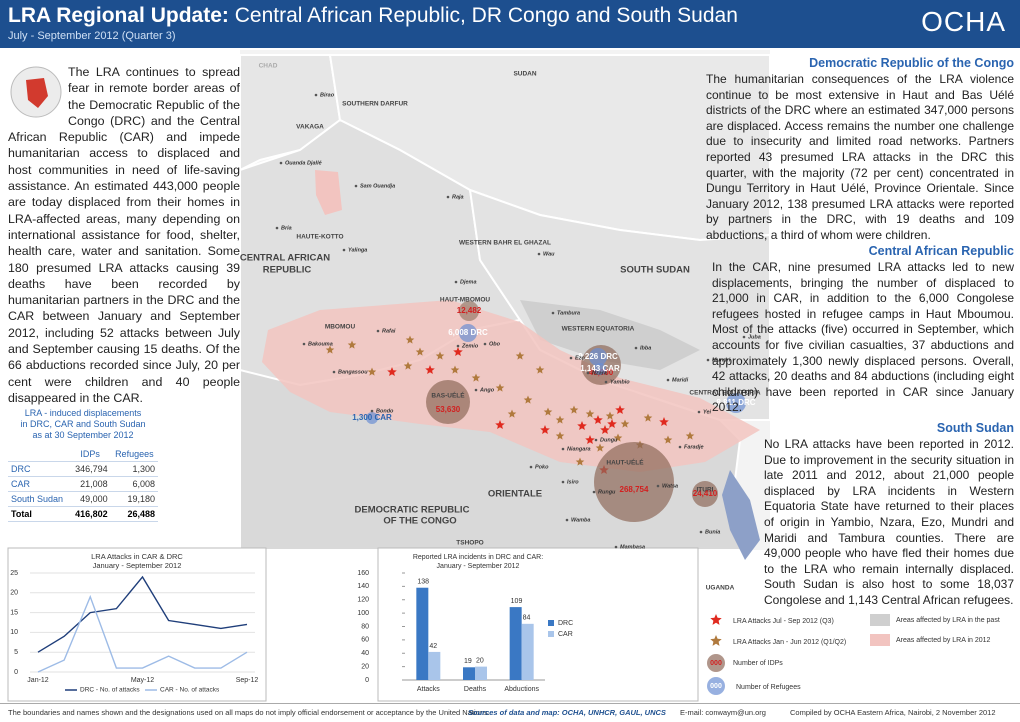 The width and height of the screenshot is (1020, 722). I want to click on table-cell: 416,802, so click(90, 514).